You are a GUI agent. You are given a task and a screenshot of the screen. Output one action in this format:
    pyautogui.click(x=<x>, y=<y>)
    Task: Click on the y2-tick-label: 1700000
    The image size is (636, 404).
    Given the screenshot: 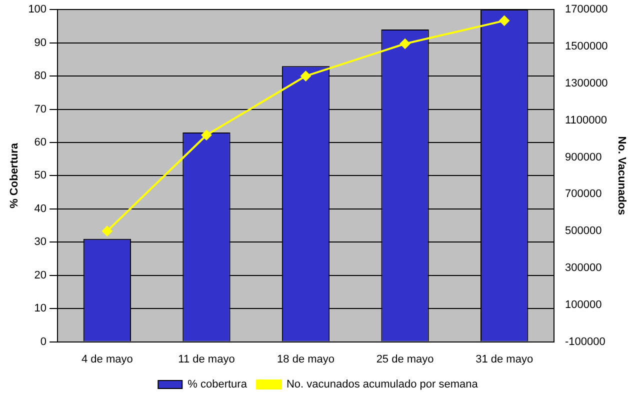 What is the action you would take?
    pyautogui.click(x=586, y=10)
    